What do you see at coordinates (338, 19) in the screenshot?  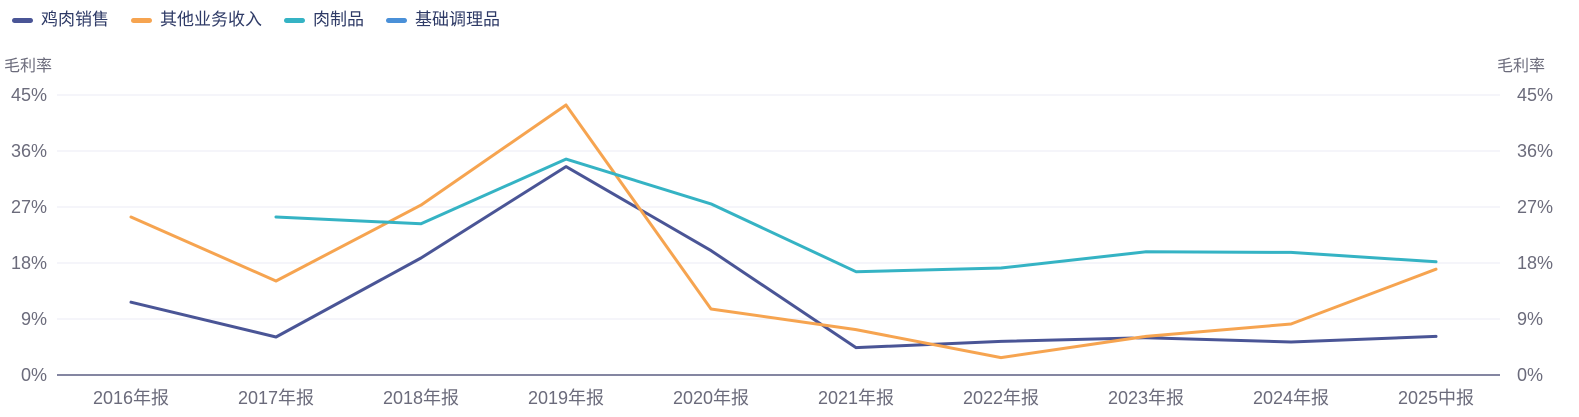 I see `legend-label: 肉制品` at bounding box center [338, 19].